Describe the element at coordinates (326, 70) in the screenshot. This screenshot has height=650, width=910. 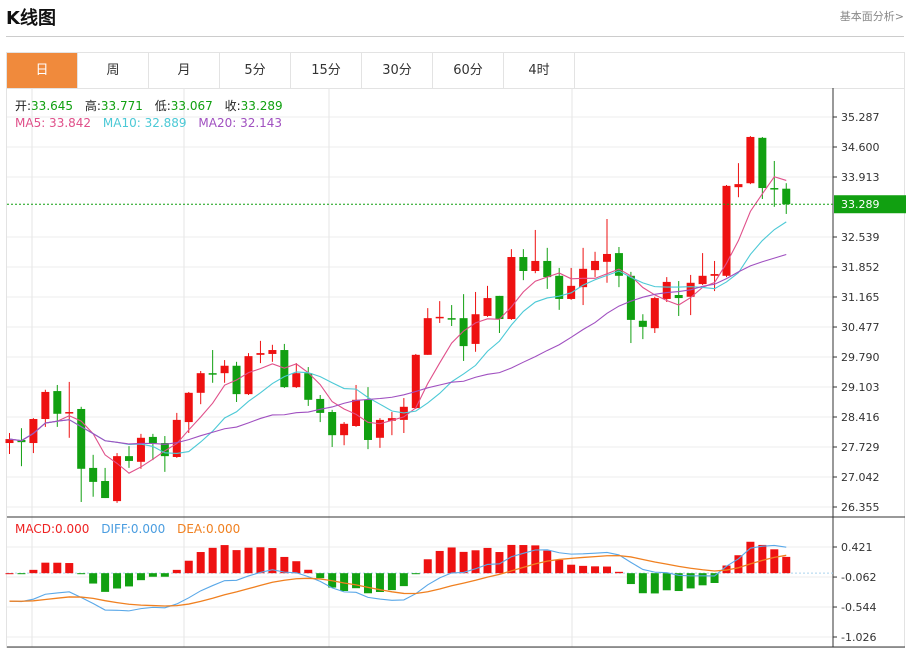
I see `tab-15min: 15分` at that location.